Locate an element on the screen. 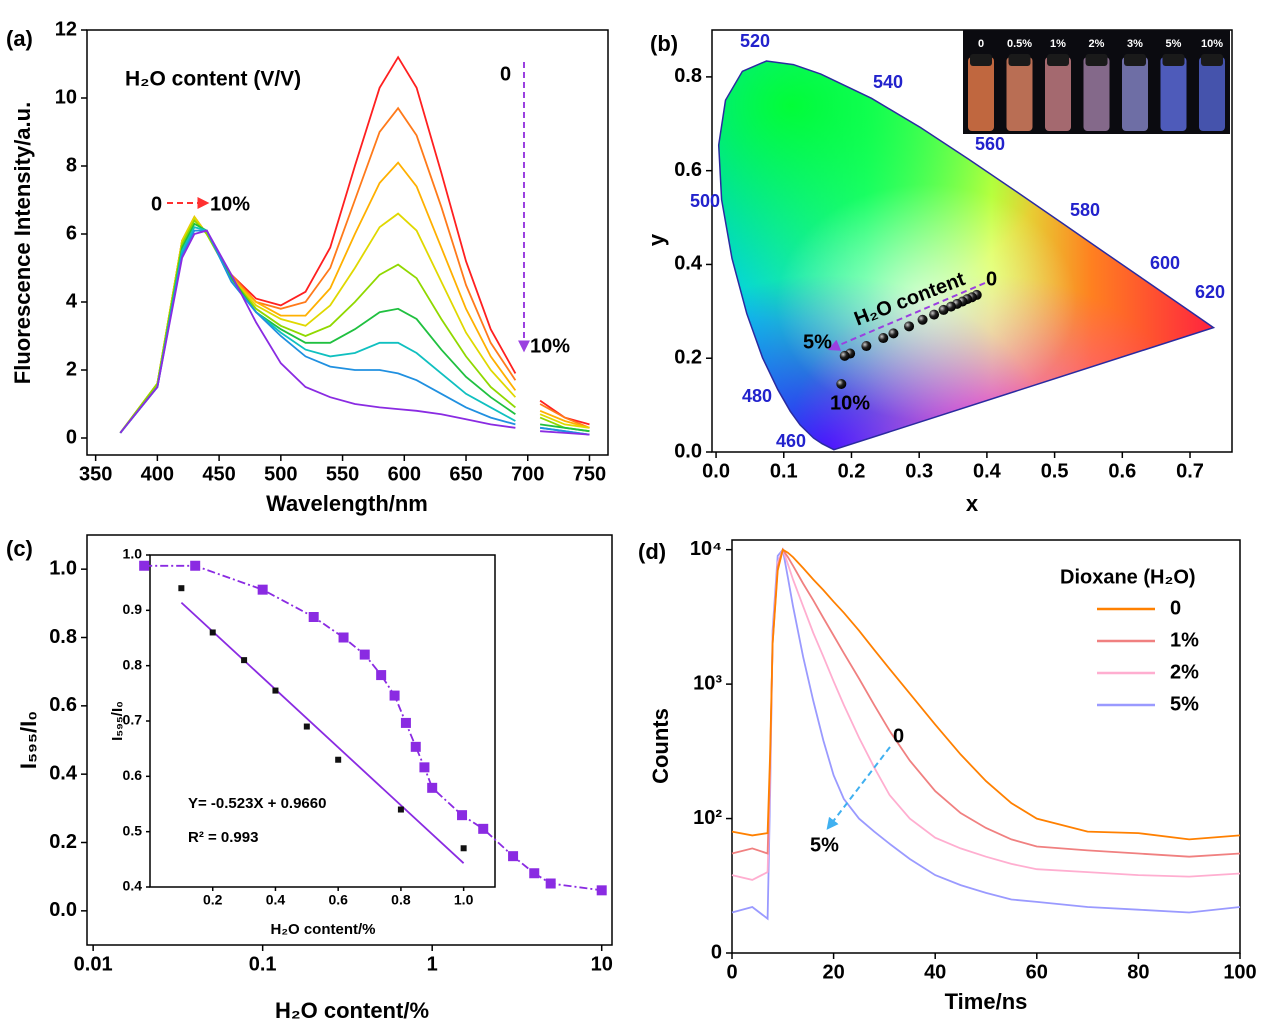 This screenshot has width=1268, height=1035. y-tick-label: 0.4 is located at coordinates (688, 264).